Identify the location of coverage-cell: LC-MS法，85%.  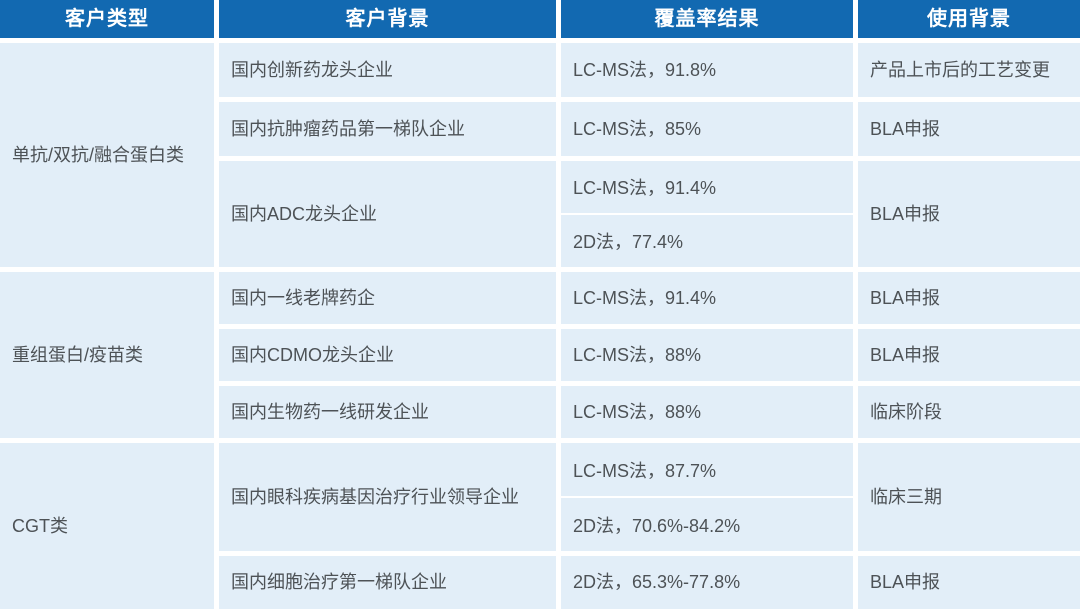
(707, 129).